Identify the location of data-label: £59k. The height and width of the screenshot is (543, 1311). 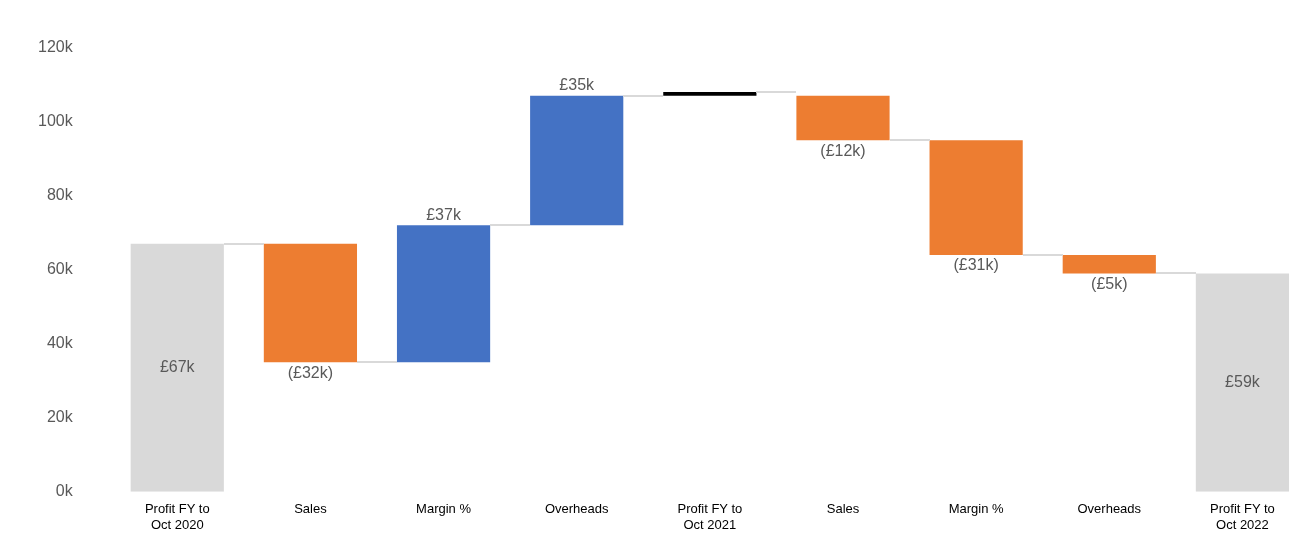
(1243, 382).